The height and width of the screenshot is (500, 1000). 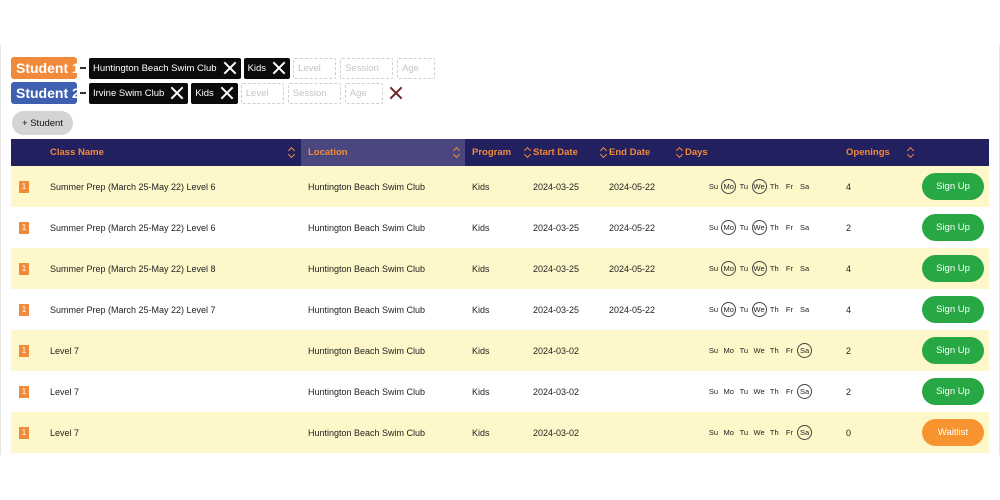 I want to click on col-start-date-header: Start Date, so click(x=571, y=152).